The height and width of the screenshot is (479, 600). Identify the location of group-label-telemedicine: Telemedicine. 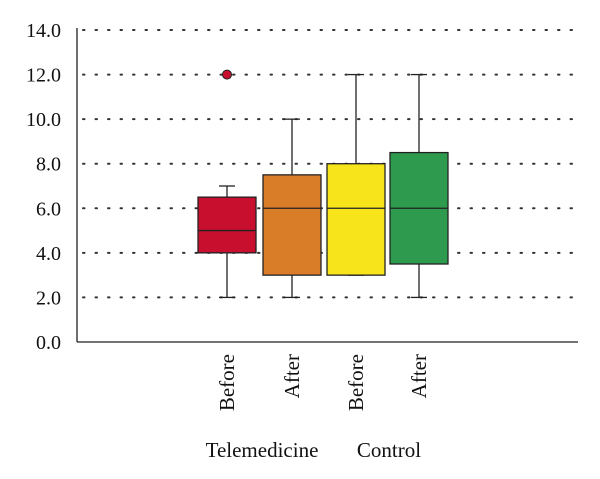
(262, 450).